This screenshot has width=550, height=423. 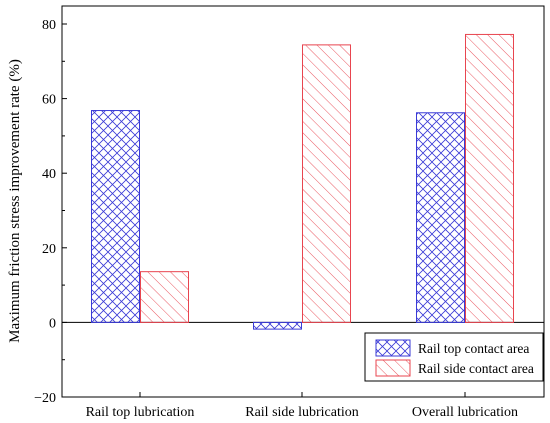 What do you see at coordinates (50, 212) in the screenshot?
I see `y-axis: −20 0 20 40 60 80` at bounding box center [50, 212].